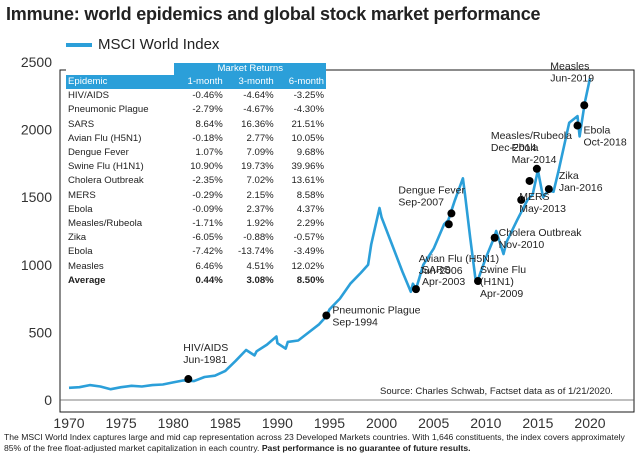  What do you see at coordinates (207, 238) in the screenshot?
I see `table-cell: -6.05%` at bounding box center [207, 238].